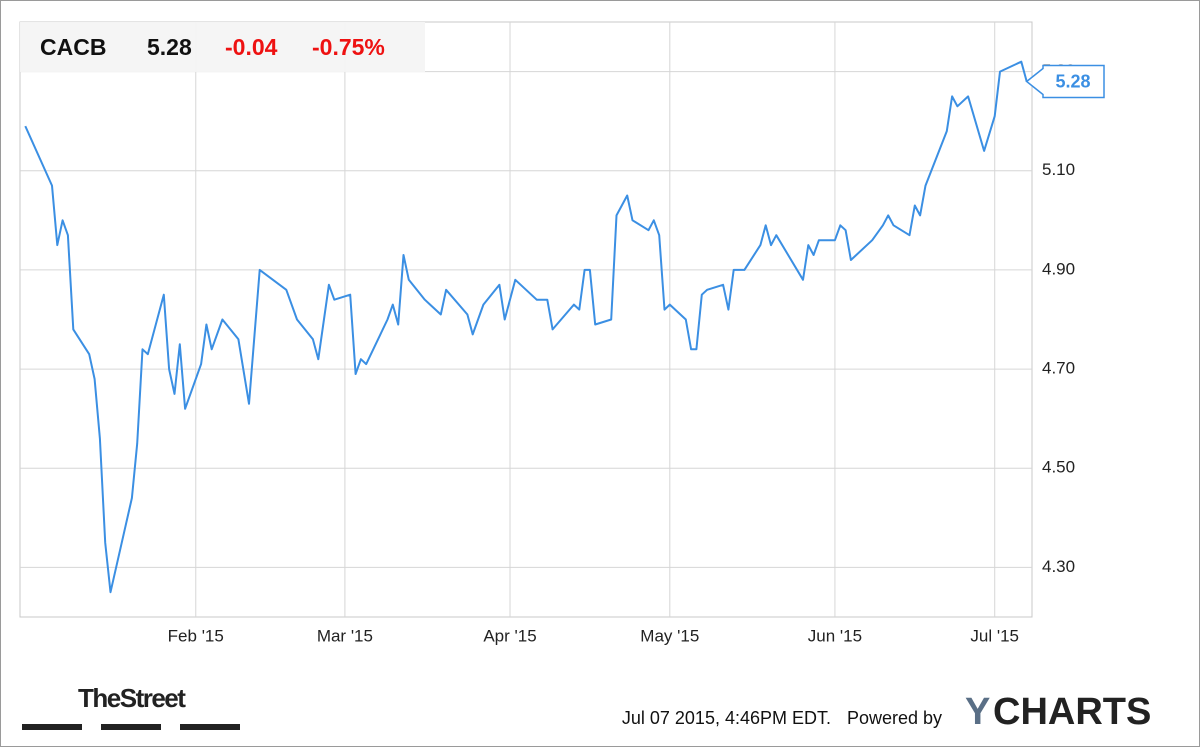  I want to click on x-tick-label: May '15, so click(669, 635).